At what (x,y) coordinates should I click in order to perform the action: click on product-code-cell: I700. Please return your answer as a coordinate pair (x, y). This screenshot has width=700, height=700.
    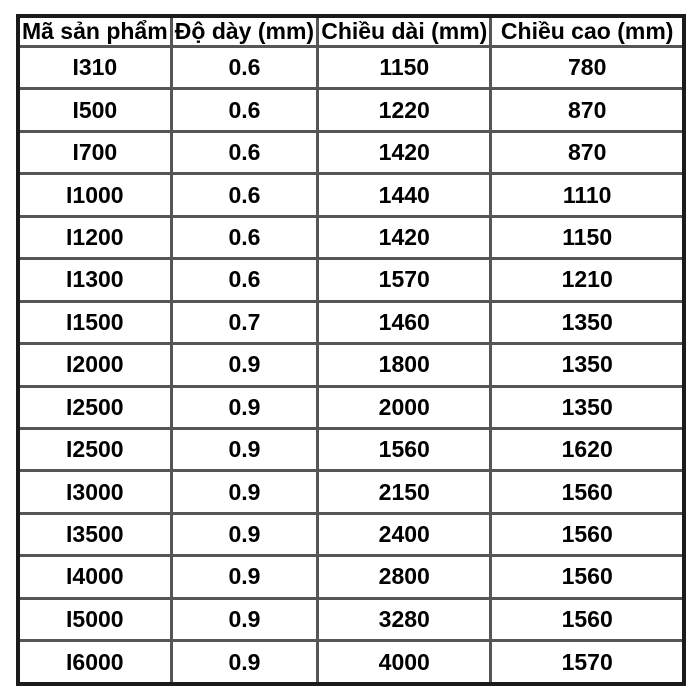
    Looking at the image, I should click on (94, 152).